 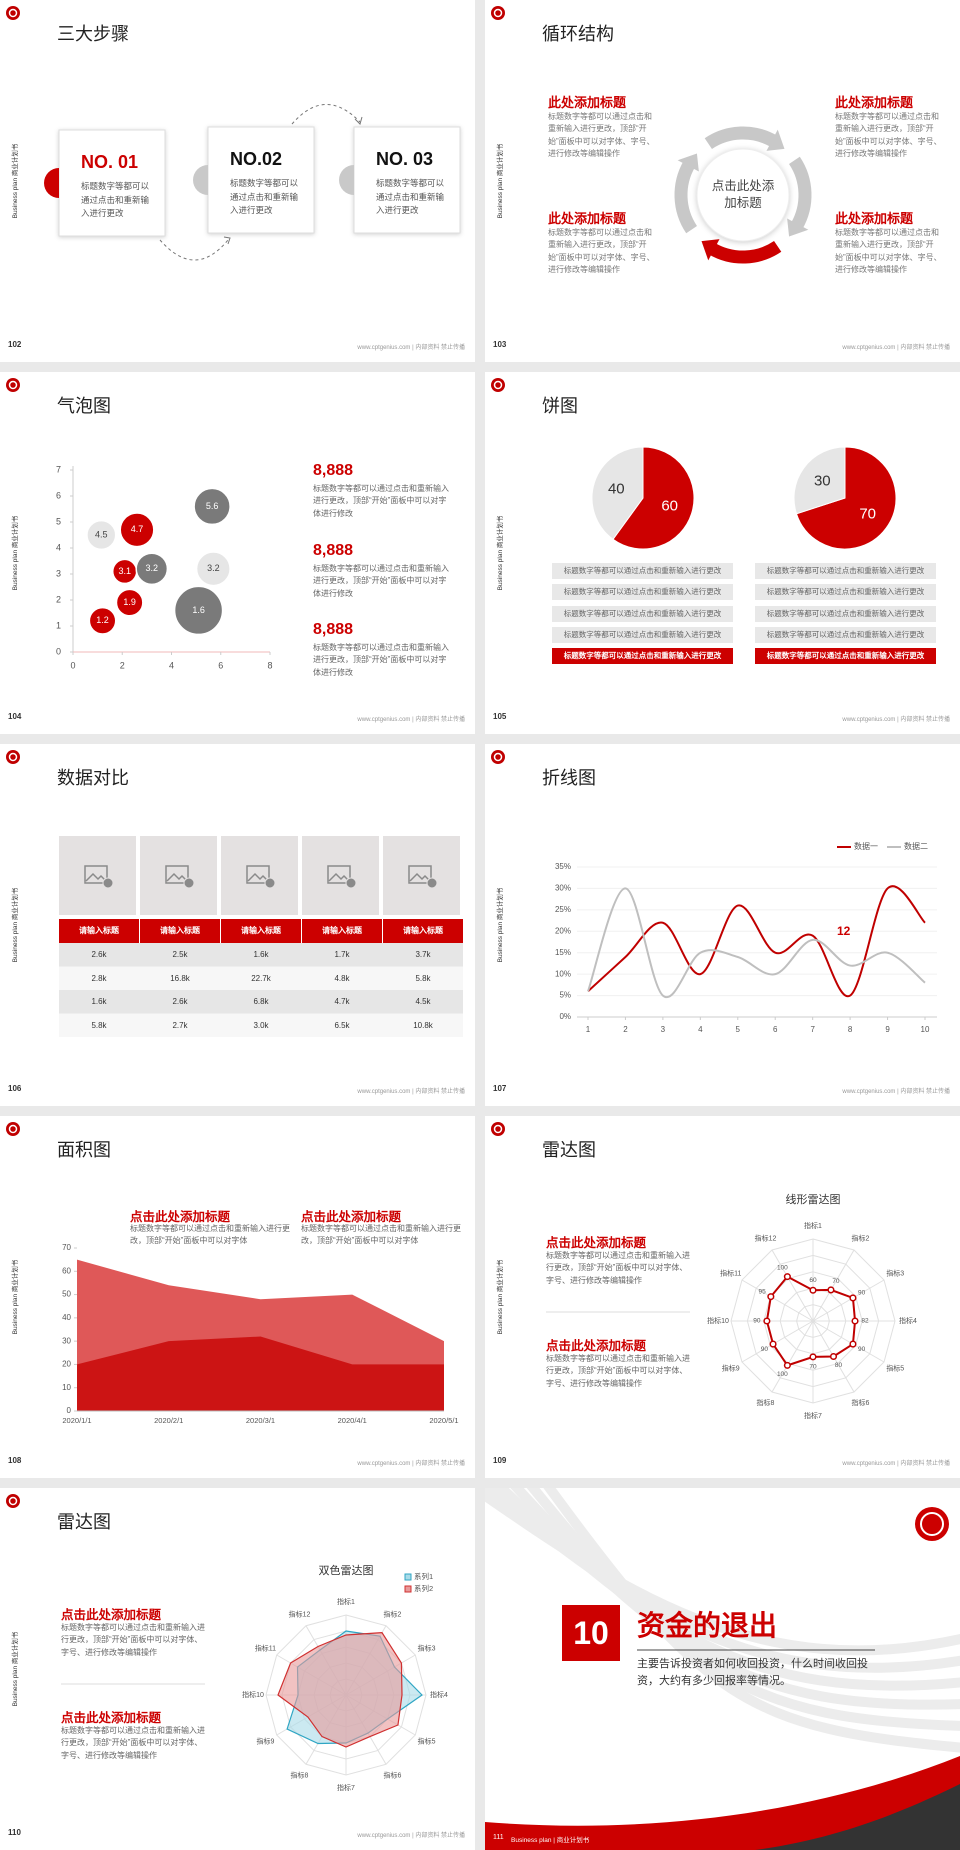 I want to click on radar-category: 指标6, so click(x=861, y=1402).